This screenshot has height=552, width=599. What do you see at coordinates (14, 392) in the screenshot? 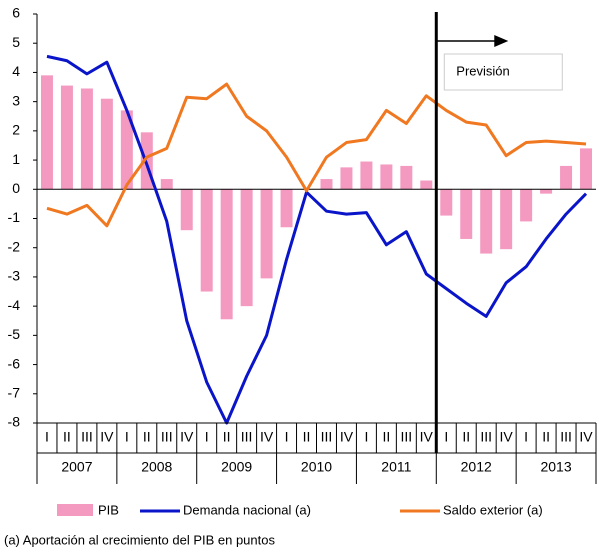
I see `y-tick-label: -7` at bounding box center [14, 392].